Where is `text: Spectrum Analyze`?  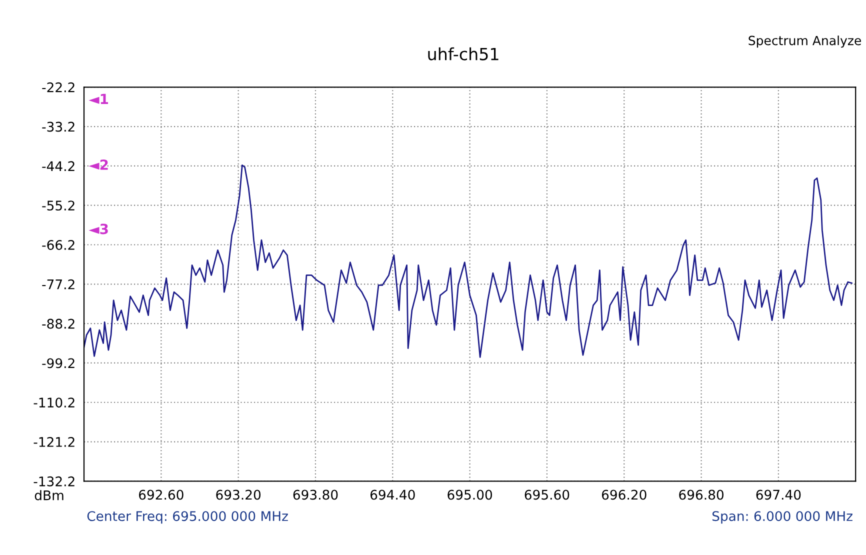
text: Spectrum Analyze is located at coordinates (805, 42).